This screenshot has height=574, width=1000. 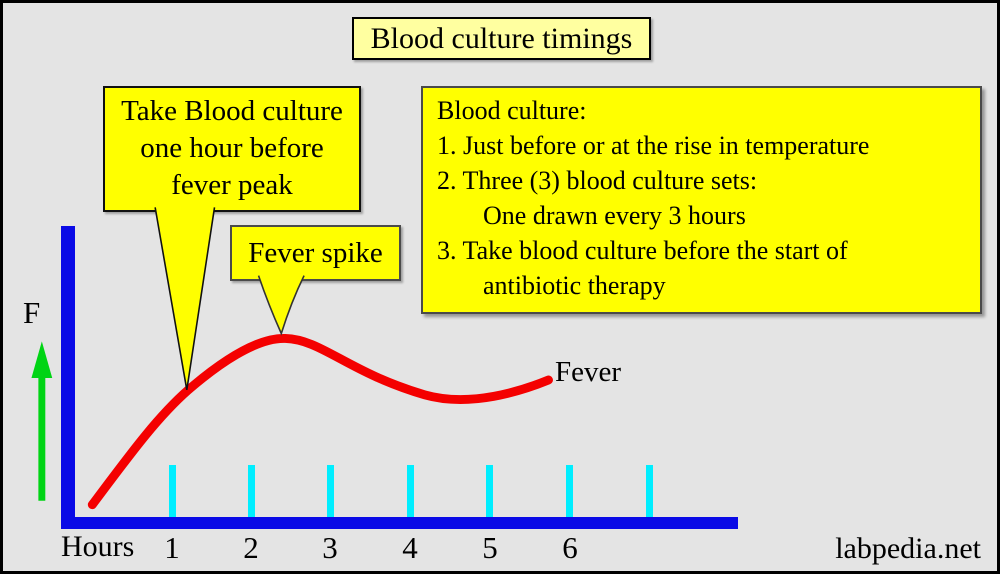 I want to click on info-item-3-sub: antibiotic therapy, so click(x=574, y=285).